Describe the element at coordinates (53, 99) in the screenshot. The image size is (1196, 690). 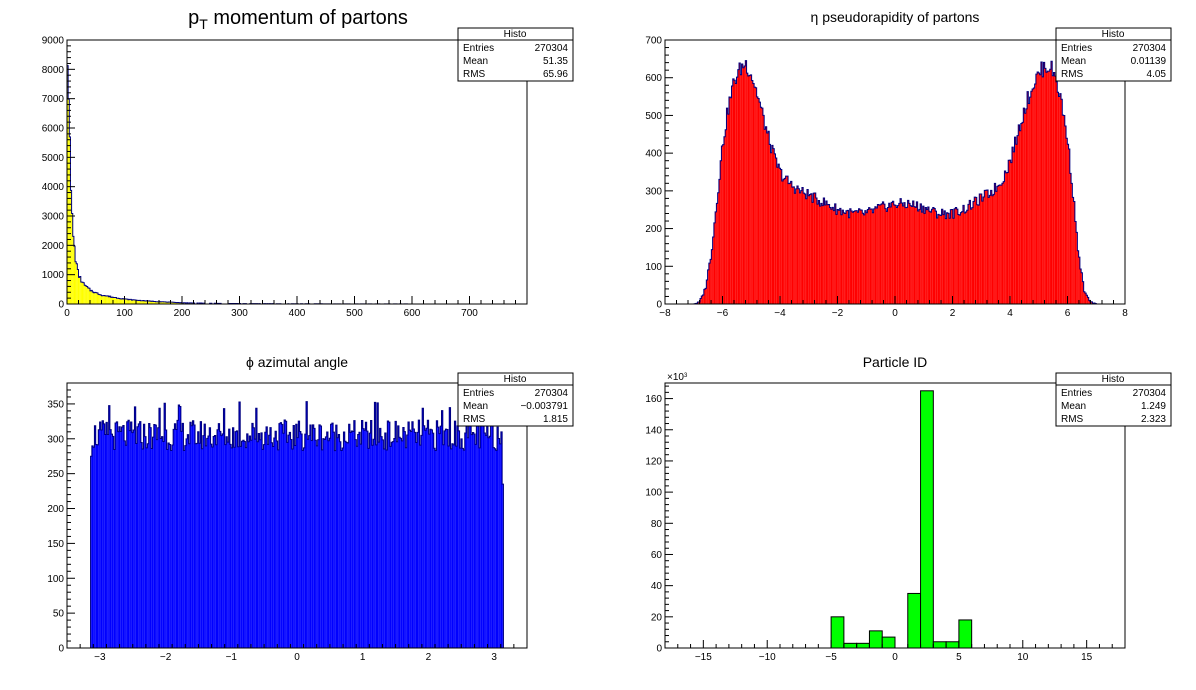
I see `y-tick-label: 7000` at that location.